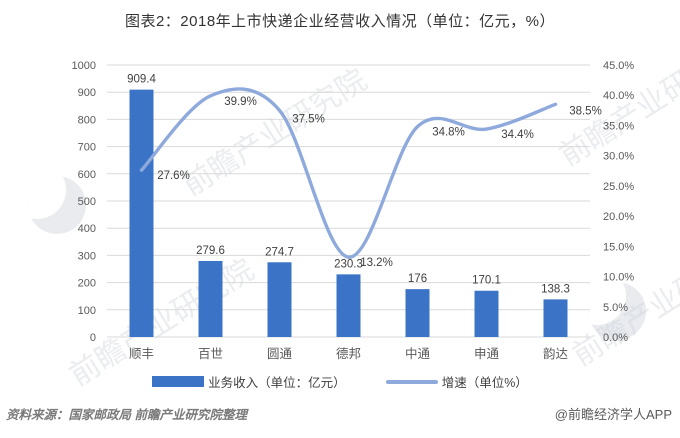 The height and width of the screenshot is (438, 680). I want to click on line-value-label: 34.4%, so click(517, 135).